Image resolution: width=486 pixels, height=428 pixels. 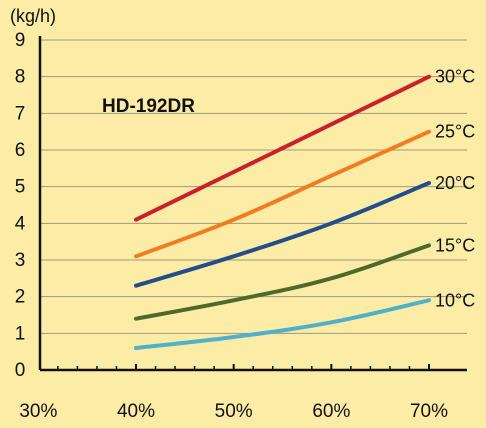 I want to click on y-axis-unit: (kg/h), so click(x=33, y=16).